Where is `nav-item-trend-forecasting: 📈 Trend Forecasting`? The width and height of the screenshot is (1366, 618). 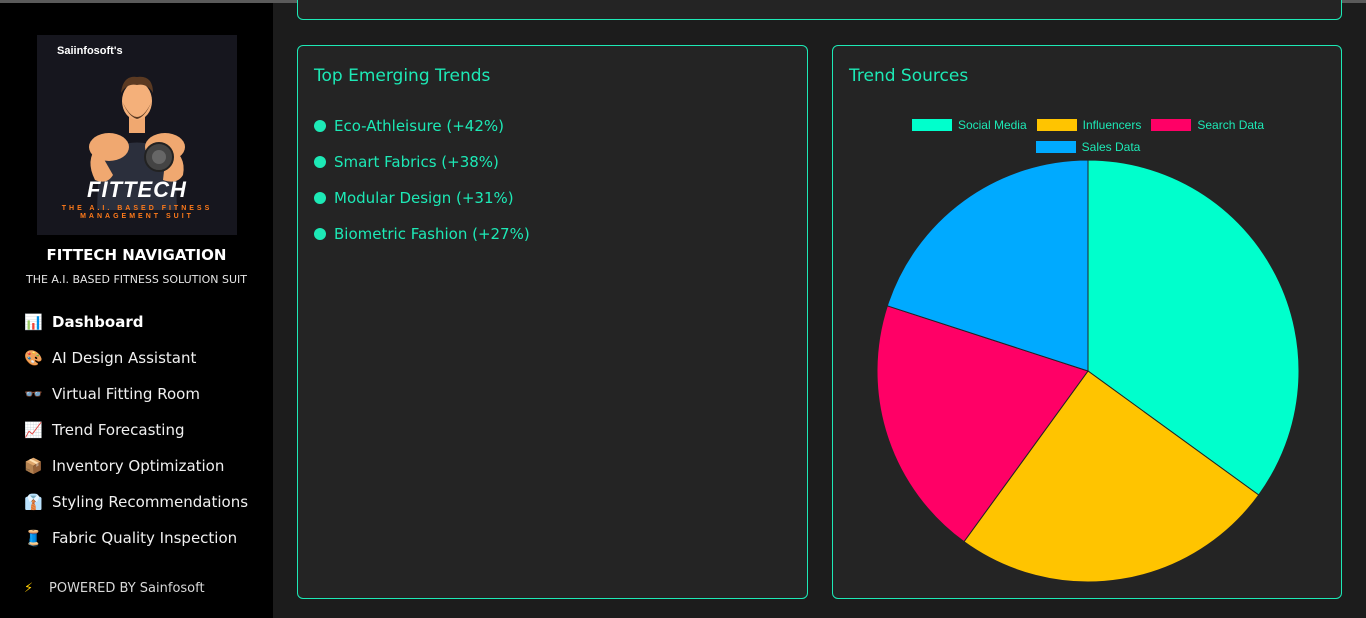 nav-item-trend-forecasting: 📈 Trend Forecasting is located at coordinates (136, 430).